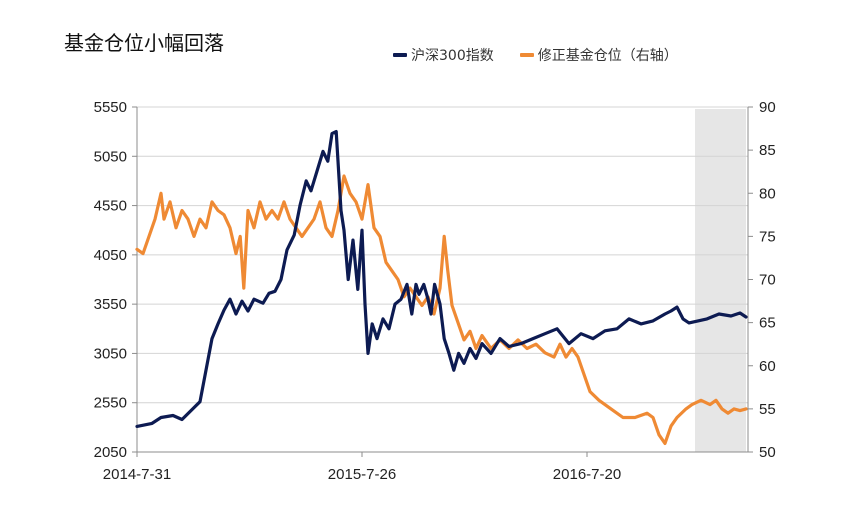  I want to click on right-tick-label: 85, so click(767, 150).